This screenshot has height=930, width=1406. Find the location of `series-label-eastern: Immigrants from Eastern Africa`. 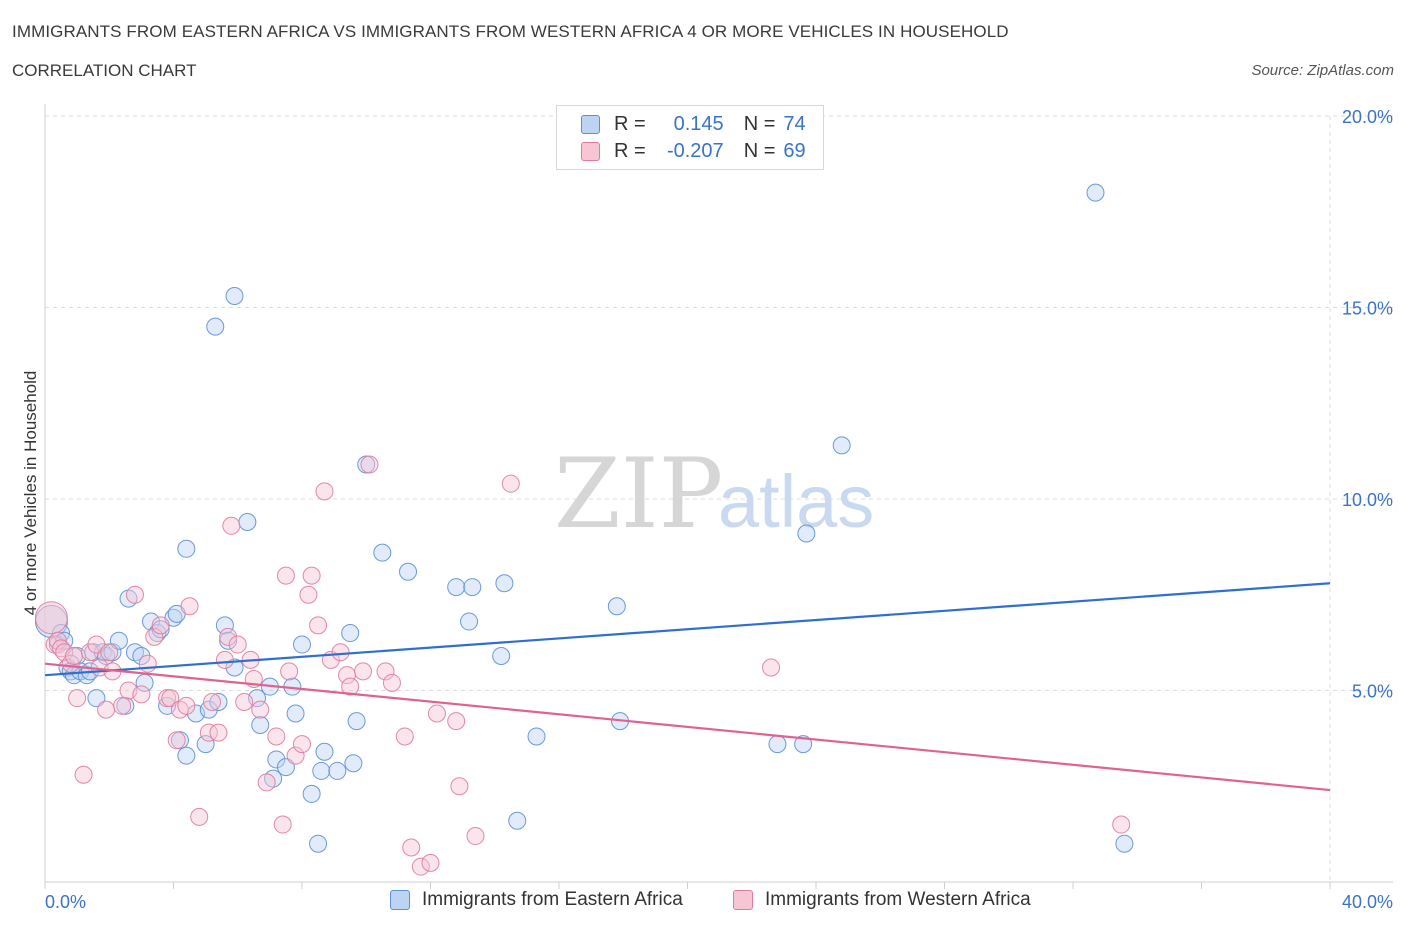

series-label-eastern: Immigrants from Eastern Africa is located at coordinates (552, 899).